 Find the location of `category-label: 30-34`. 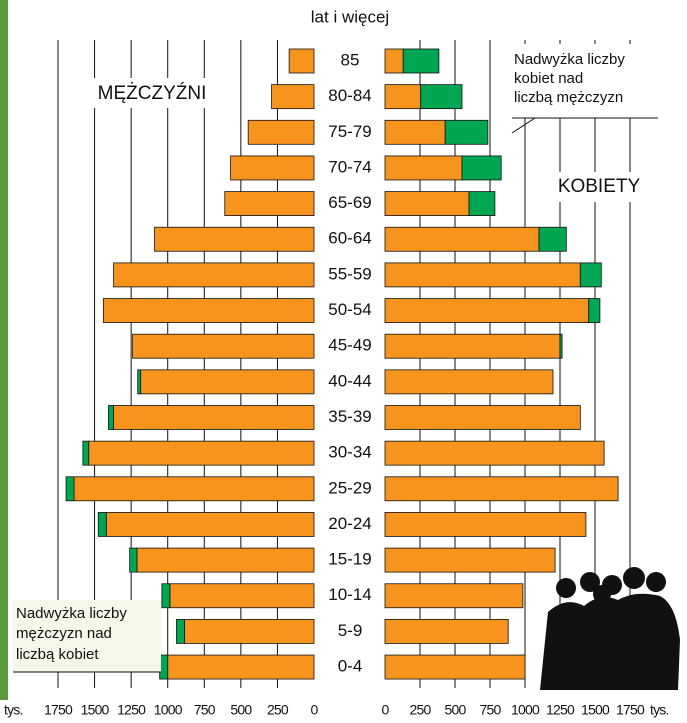

category-label: 30-34 is located at coordinates (349, 452).